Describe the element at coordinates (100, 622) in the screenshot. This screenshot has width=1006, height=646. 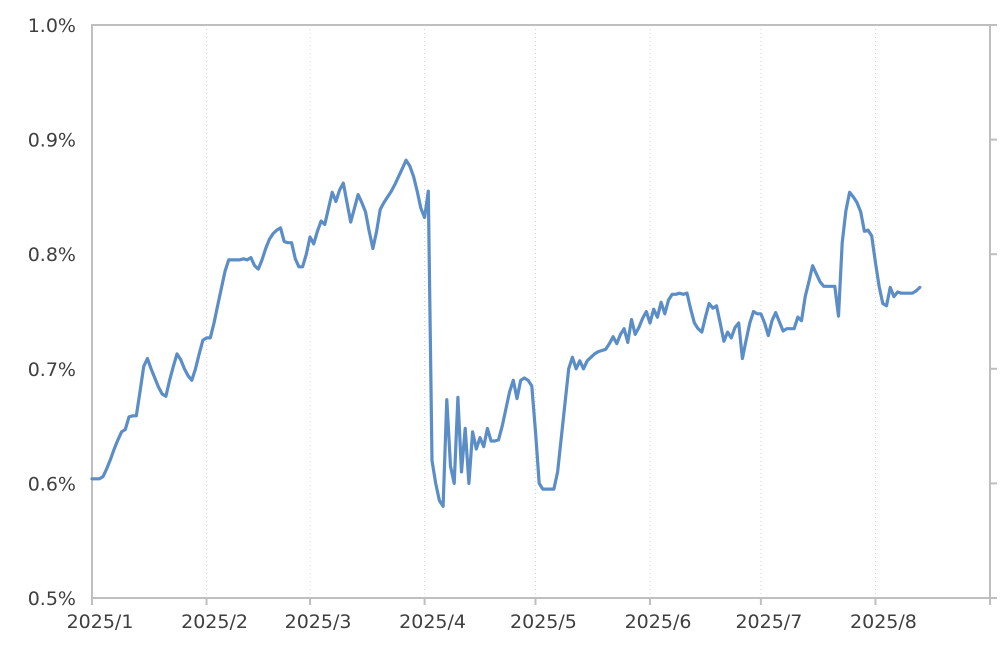
I see `x-axis-label: 2025/1` at that location.